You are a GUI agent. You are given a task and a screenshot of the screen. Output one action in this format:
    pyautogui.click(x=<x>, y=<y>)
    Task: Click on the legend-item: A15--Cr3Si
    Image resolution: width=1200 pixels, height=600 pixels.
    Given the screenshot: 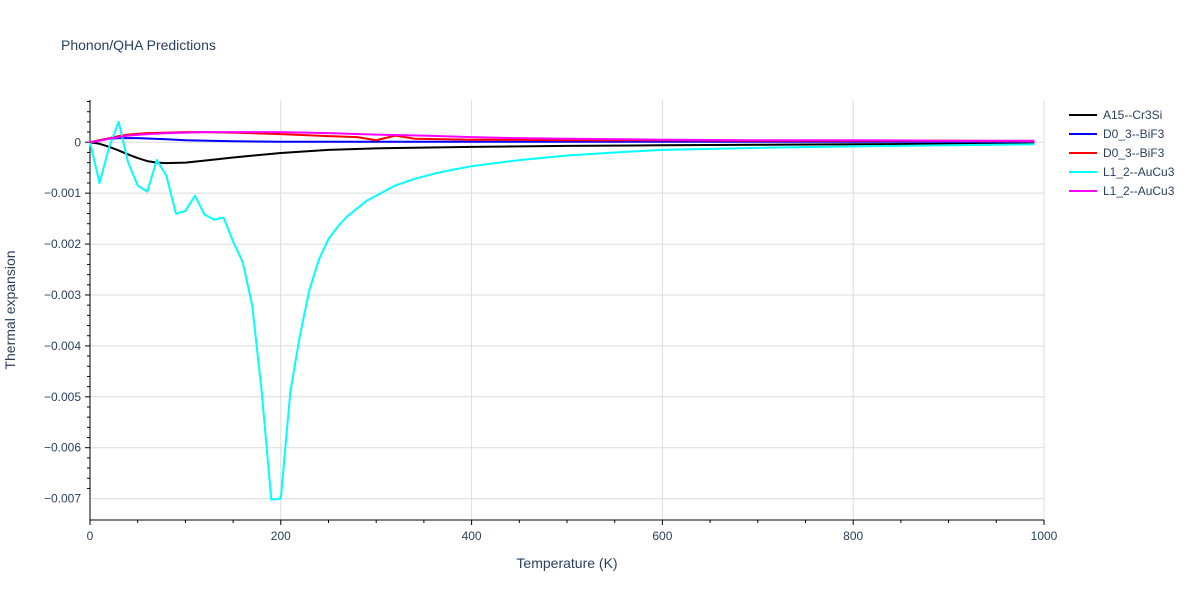 What is the action you would take?
    pyautogui.click(x=1115, y=115)
    